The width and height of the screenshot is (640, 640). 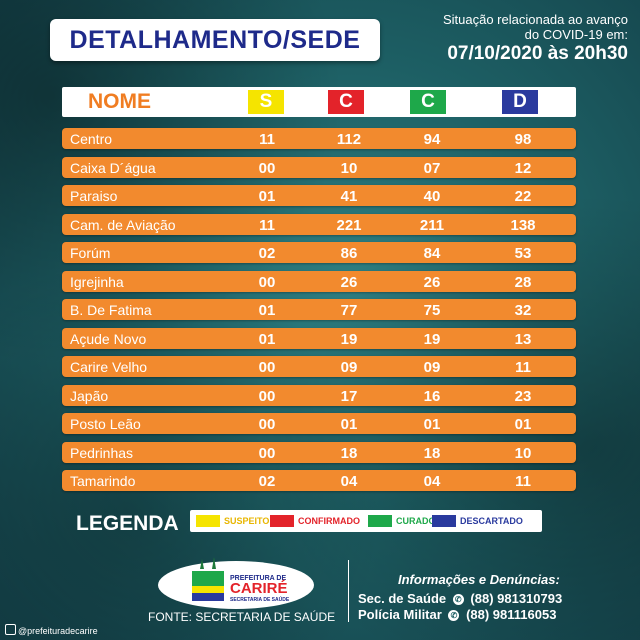 What do you see at coordinates (520, 102) in the screenshot?
I see `header-descartado: D` at bounding box center [520, 102].